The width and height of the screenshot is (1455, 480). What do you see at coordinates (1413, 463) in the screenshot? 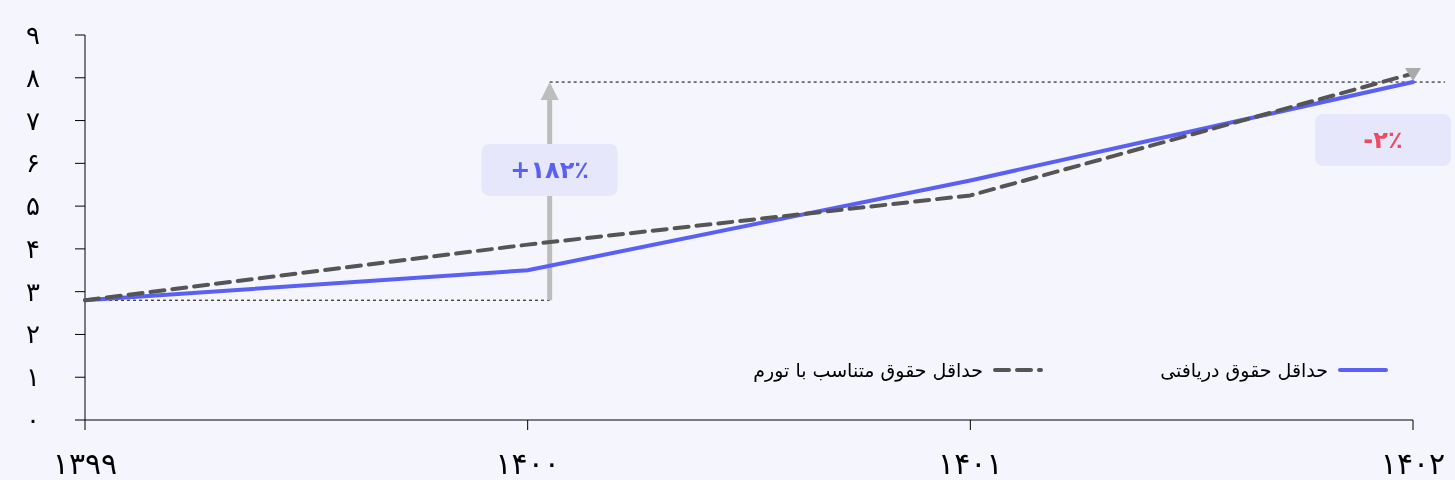
I see `x-tick-label: ۱۴۰۲` at bounding box center [1413, 463].